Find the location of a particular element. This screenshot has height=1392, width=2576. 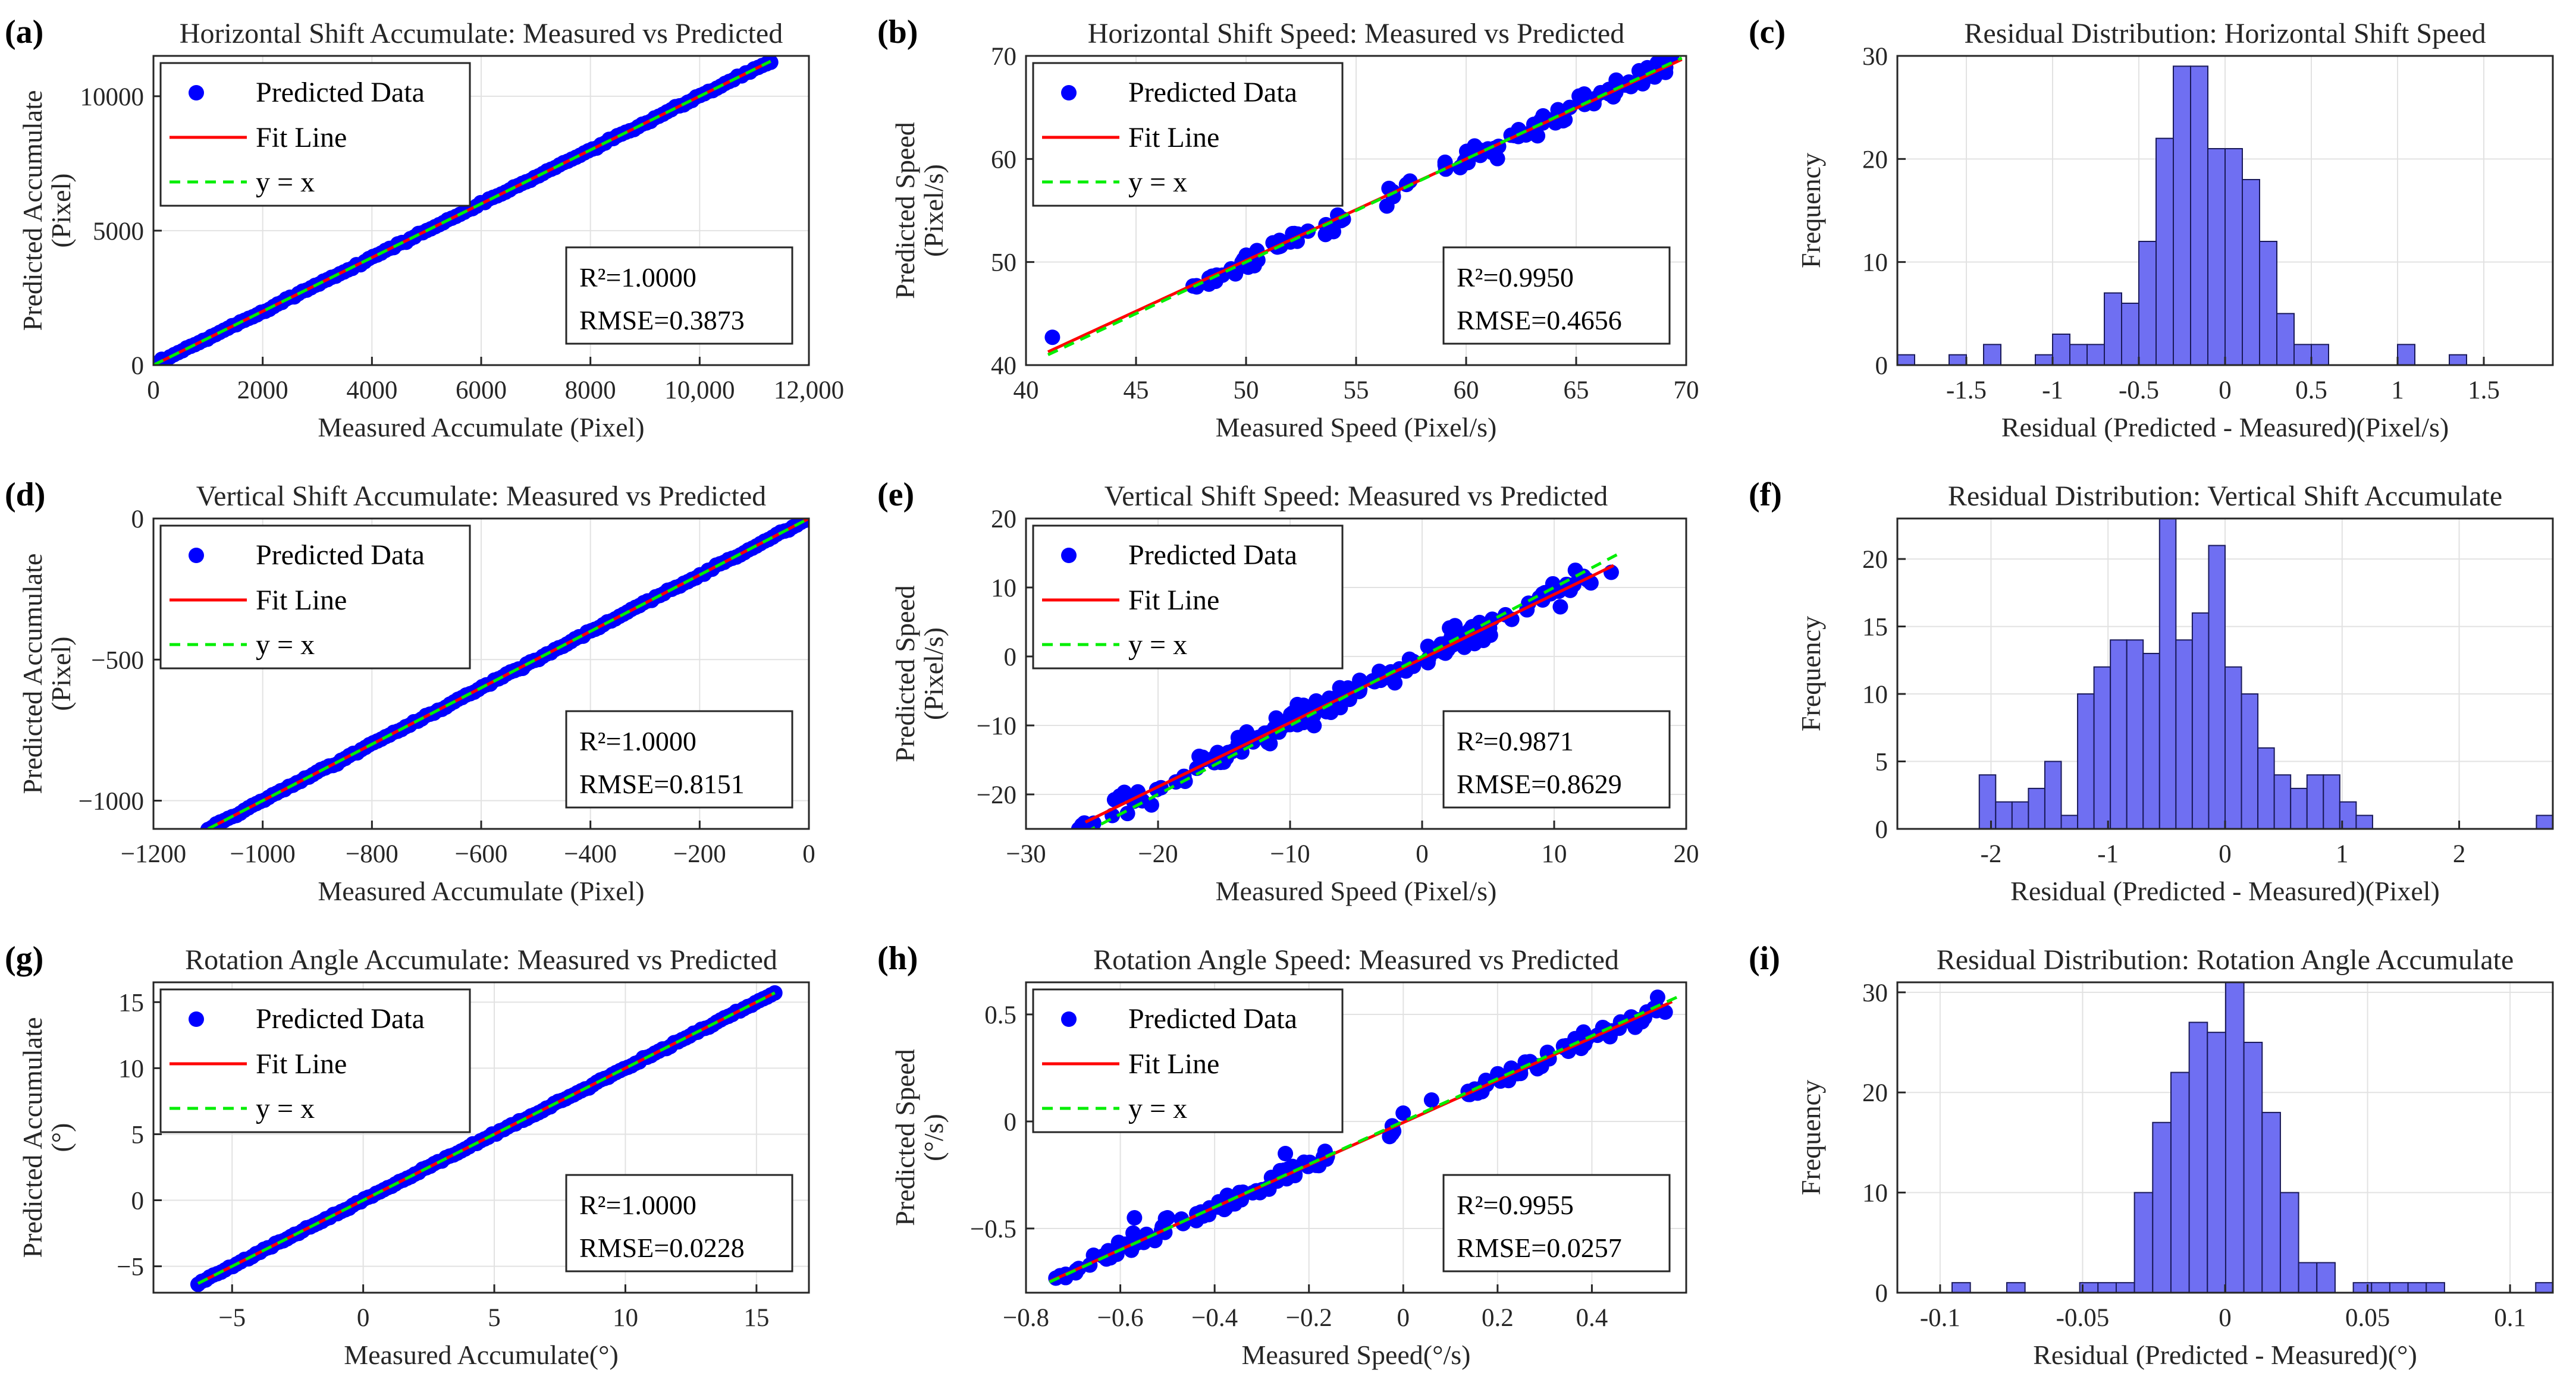

legend-label-fit: Fit Line is located at coordinates (1173, 137).